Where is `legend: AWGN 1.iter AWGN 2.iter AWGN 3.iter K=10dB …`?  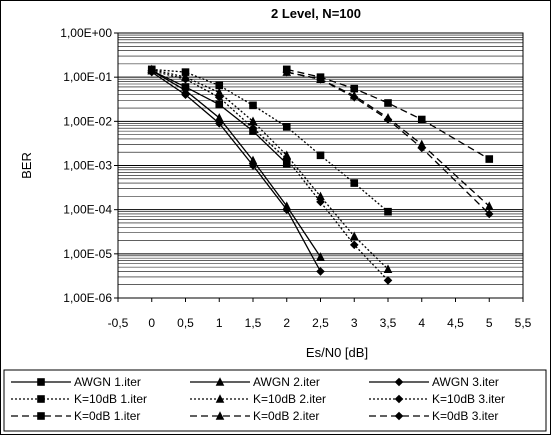
legend: AWGN 1.iter AWGN 2.iter AWGN 3.iter K=10dB … is located at coordinates (275, 400).